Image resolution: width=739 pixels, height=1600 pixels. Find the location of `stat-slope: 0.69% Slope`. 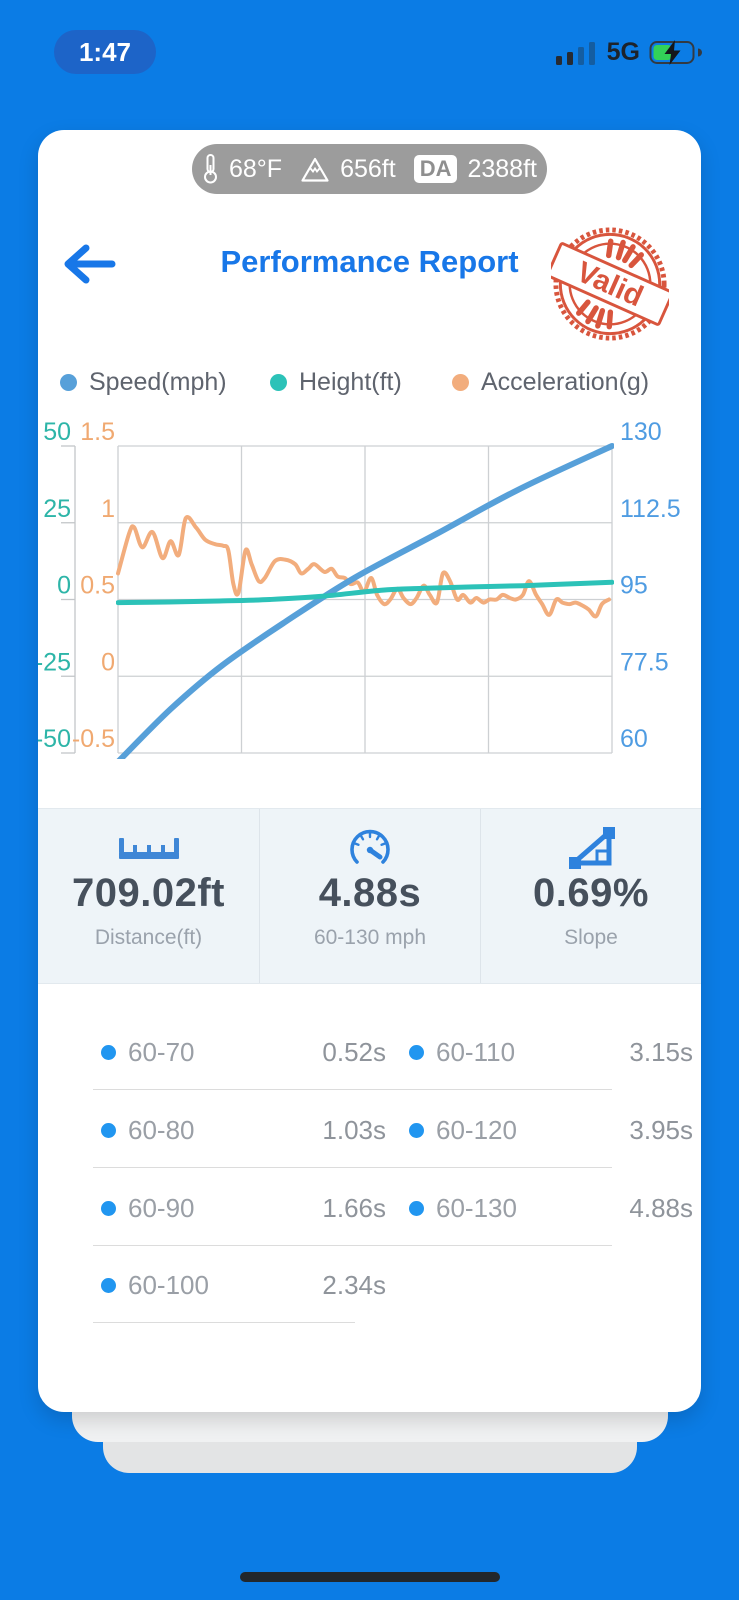

stat-slope: 0.69% Slope is located at coordinates (590, 896).